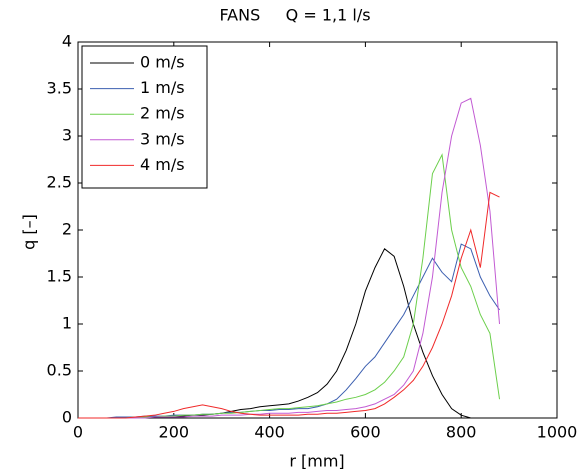  Describe the element at coordinates (461, 432) in the screenshot. I see `x-tick-label: 800` at that location.